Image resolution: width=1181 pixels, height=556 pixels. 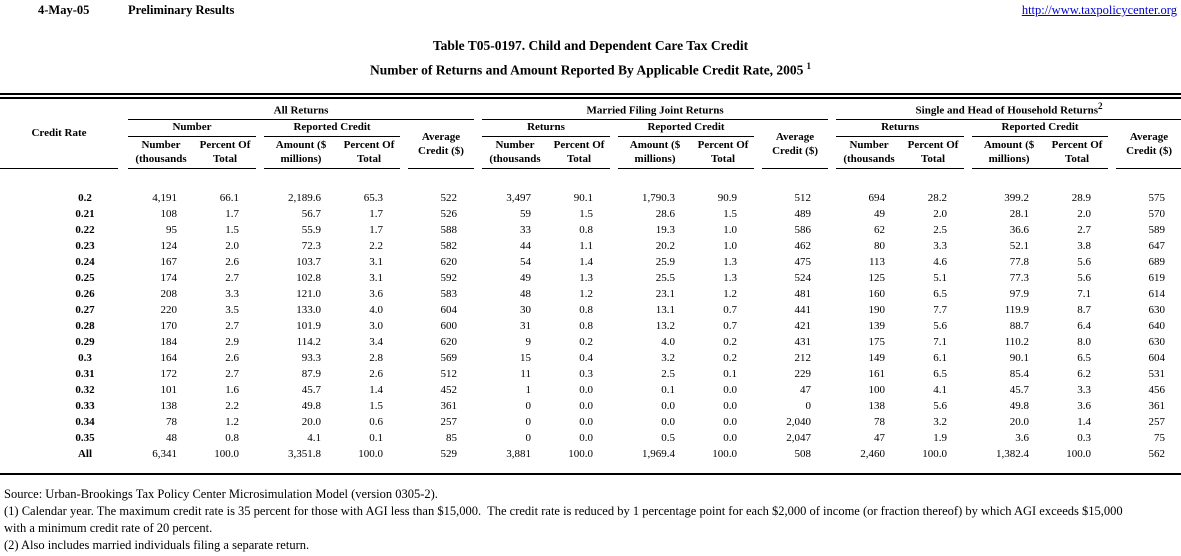 What do you see at coordinates (232, 390) in the screenshot?
I see `value-cell: 1.6` at bounding box center [232, 390].